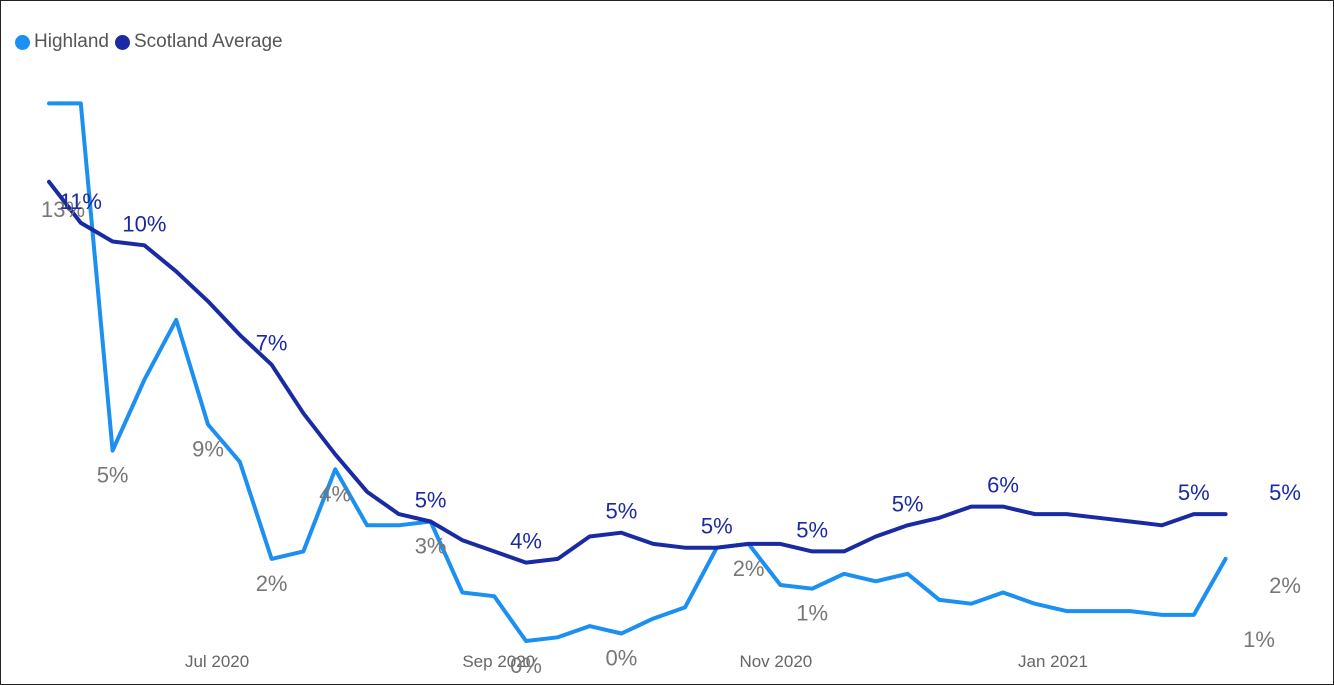  What do you see at coordinates (1053, 661) in the screenshot?
I see `x-tick-label: Jan 2021` at bounding box center [1053, 661].